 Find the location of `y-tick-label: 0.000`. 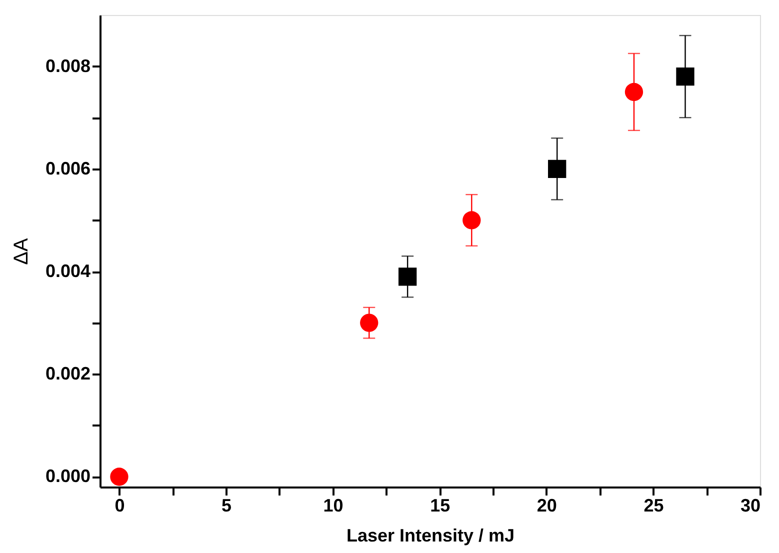

y-tick-label: 0.000 is located at coordinates (67, 476).